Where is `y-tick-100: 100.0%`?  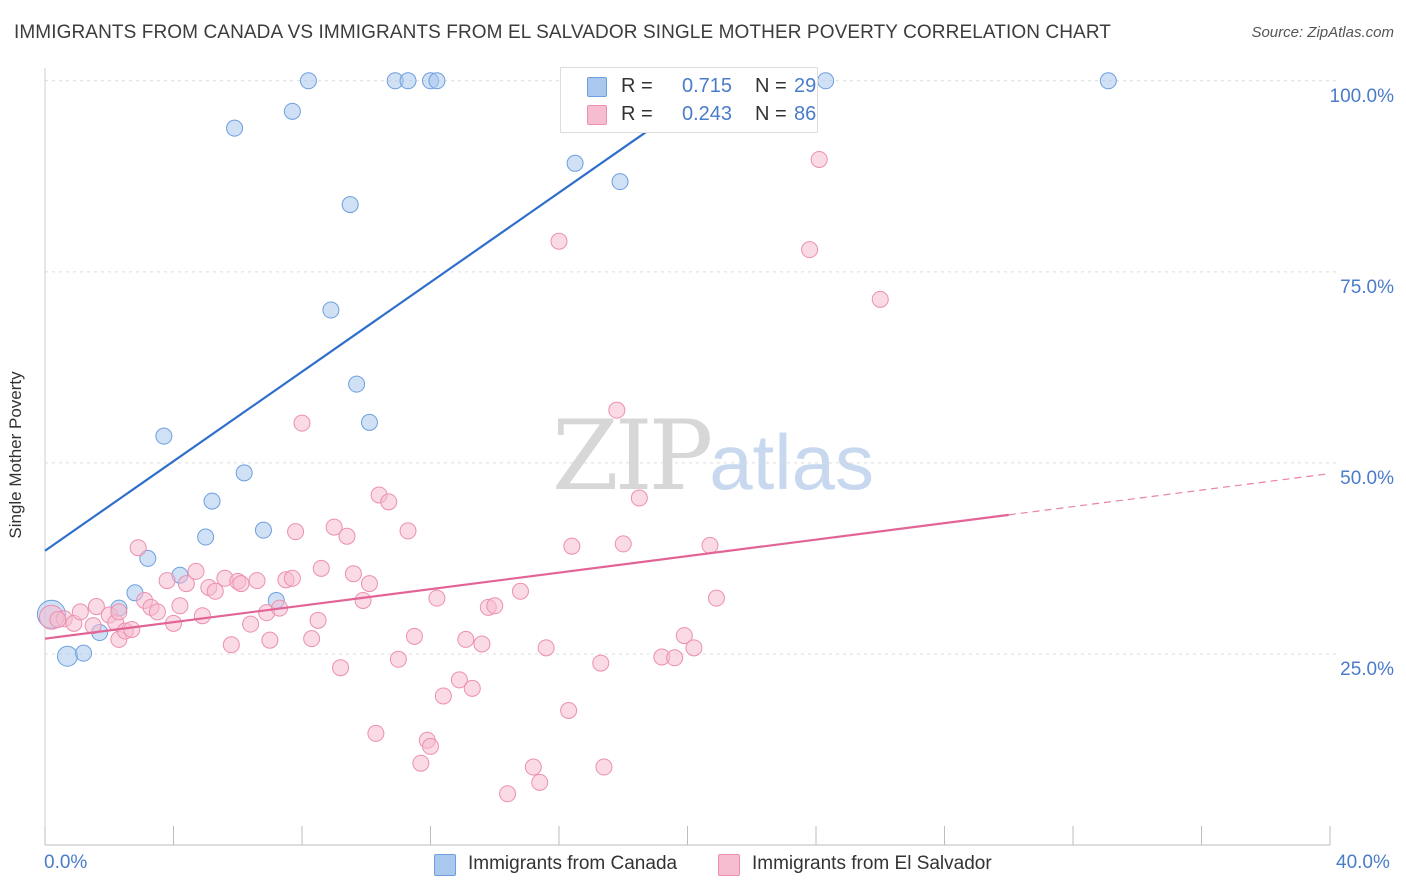 y-tick-100: 100.0% is located at coordinates (1361, 96).